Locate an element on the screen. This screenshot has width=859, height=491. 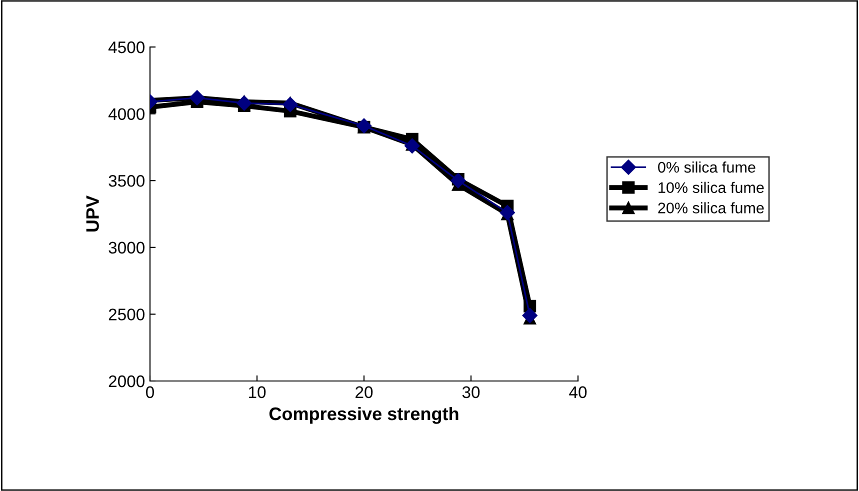
y-tick-label: 3000 is located at coordinates (126, 248).